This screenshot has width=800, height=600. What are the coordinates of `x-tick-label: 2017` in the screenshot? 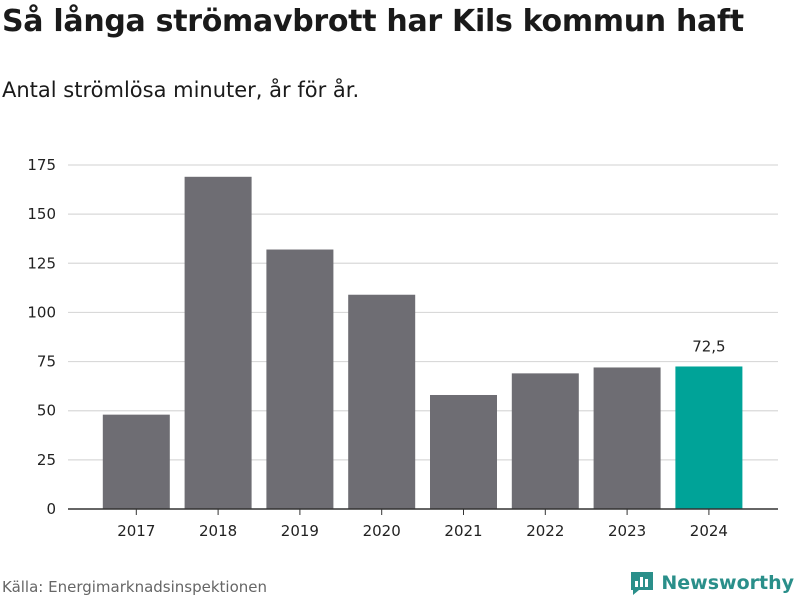 It's located at (136, 531).